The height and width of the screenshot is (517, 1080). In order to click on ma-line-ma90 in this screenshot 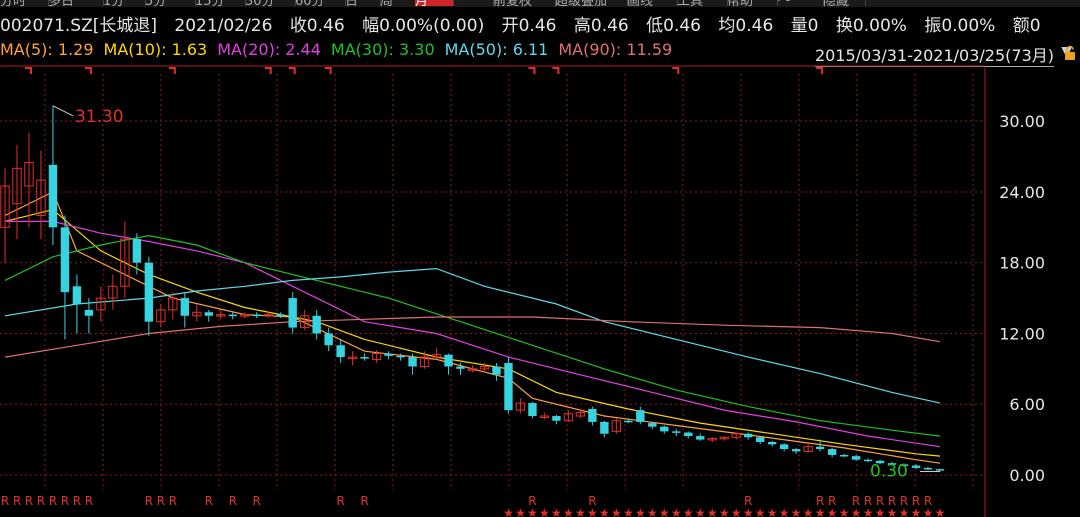, I will do `click(472, 337)`.